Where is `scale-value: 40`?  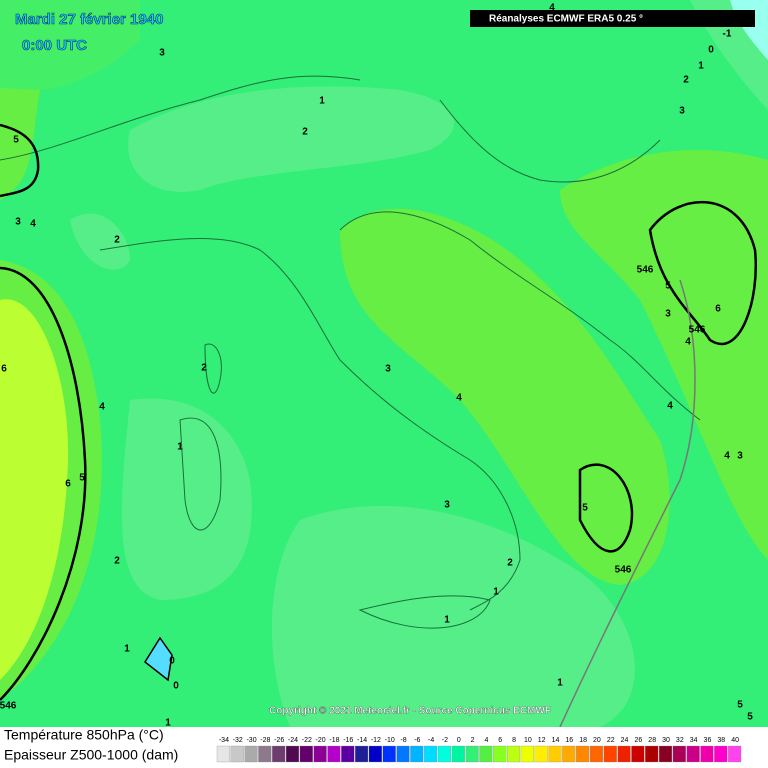
scale-value: 40 is located at coordinates (735, 740).